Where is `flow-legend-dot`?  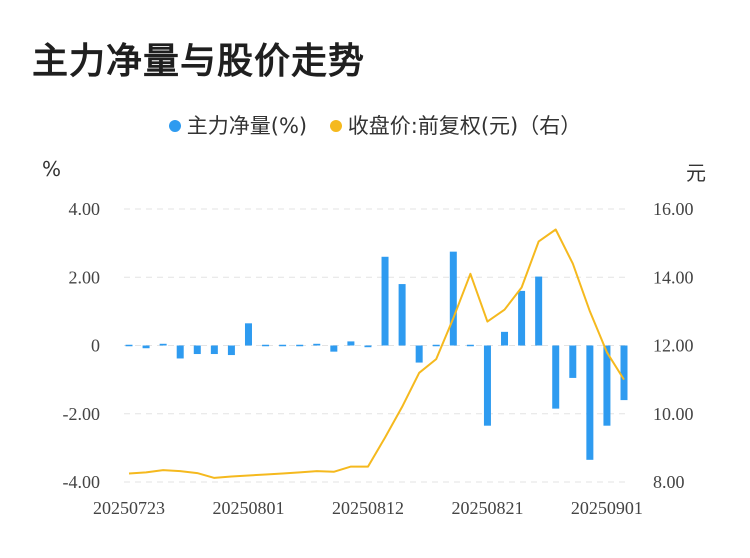 flow-legend-dot is located at coordinates (174, 126).